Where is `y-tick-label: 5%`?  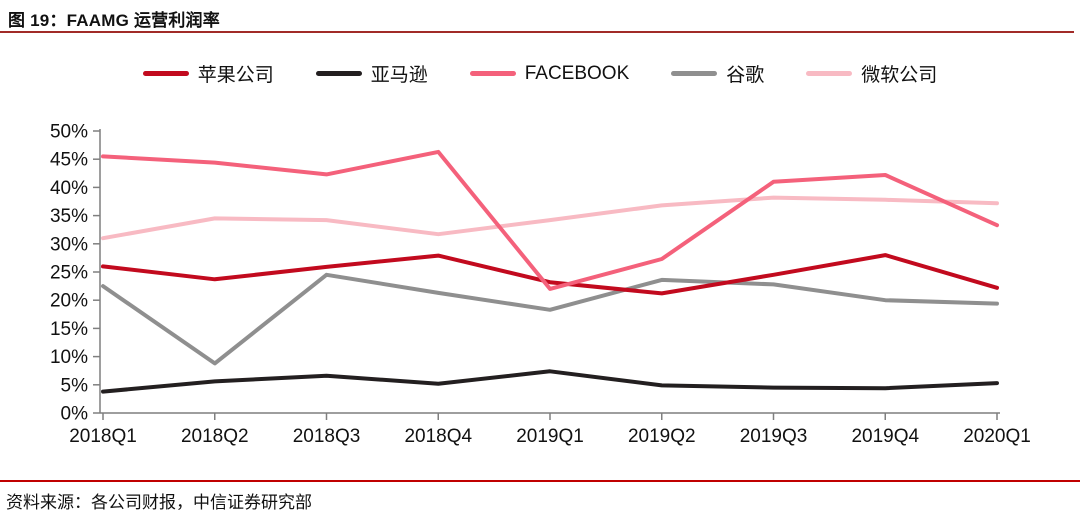
y-tick-label: 5% is located at coordinates (75, 385).